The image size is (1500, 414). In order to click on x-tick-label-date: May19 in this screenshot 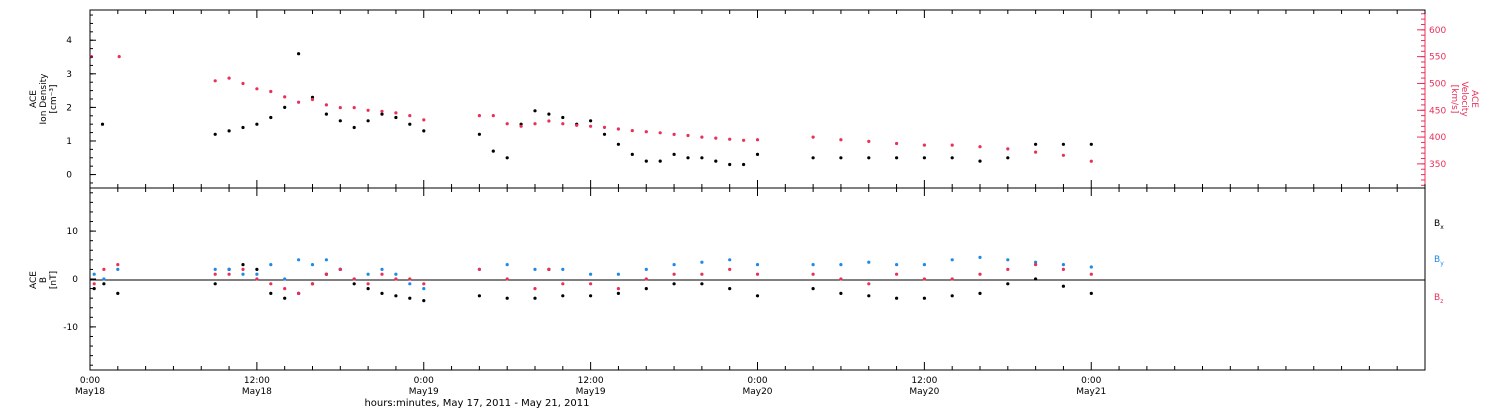, I will do `click(591, 392)`.